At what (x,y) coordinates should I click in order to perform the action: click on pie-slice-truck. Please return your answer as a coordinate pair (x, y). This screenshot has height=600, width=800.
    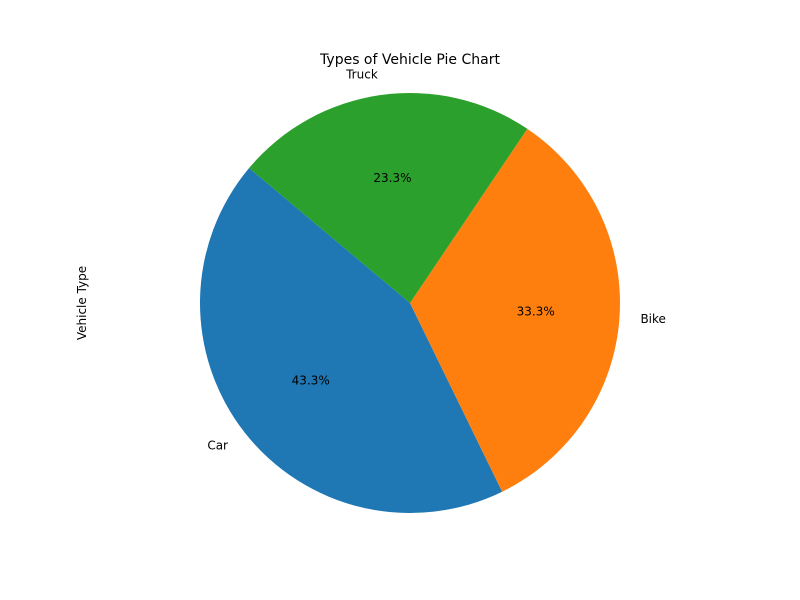
    Looking at the image, I should click on (388, 198).